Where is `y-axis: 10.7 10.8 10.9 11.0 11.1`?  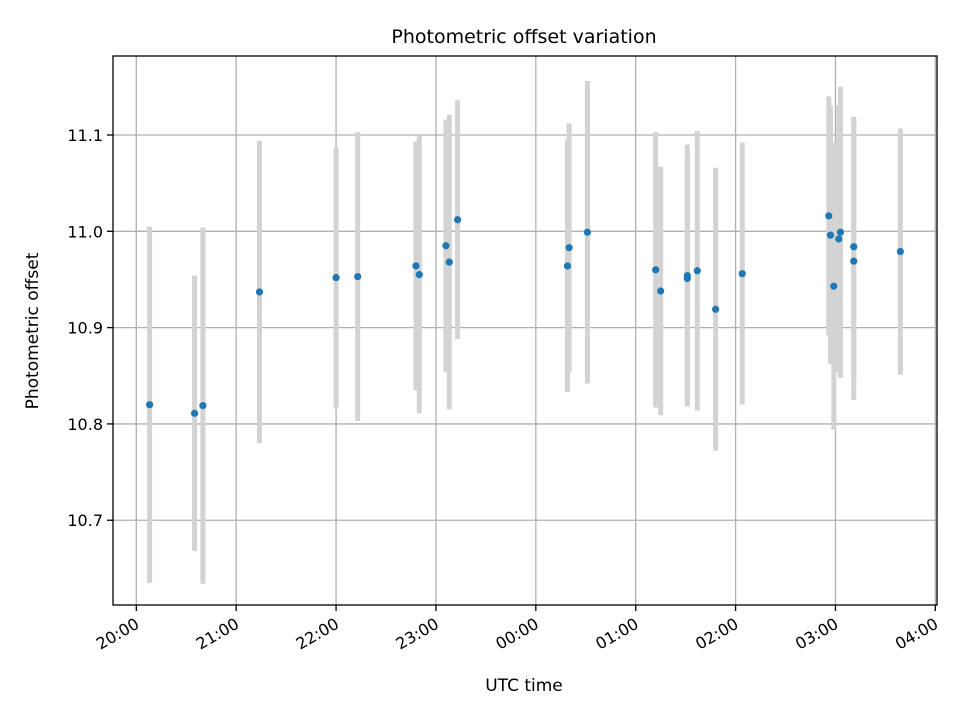 y-axis: 10.7 10.8 10.9 11.0 11.1 is located at coordinates (90, 328).